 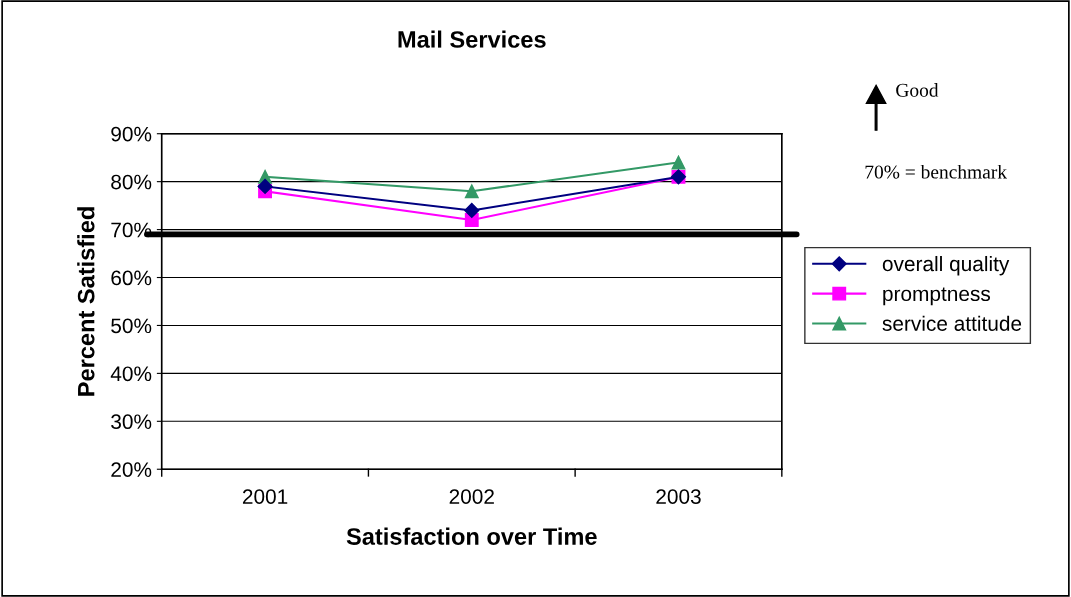 I want to click on y-tick-label: 40%, so click(x=131, y=374).